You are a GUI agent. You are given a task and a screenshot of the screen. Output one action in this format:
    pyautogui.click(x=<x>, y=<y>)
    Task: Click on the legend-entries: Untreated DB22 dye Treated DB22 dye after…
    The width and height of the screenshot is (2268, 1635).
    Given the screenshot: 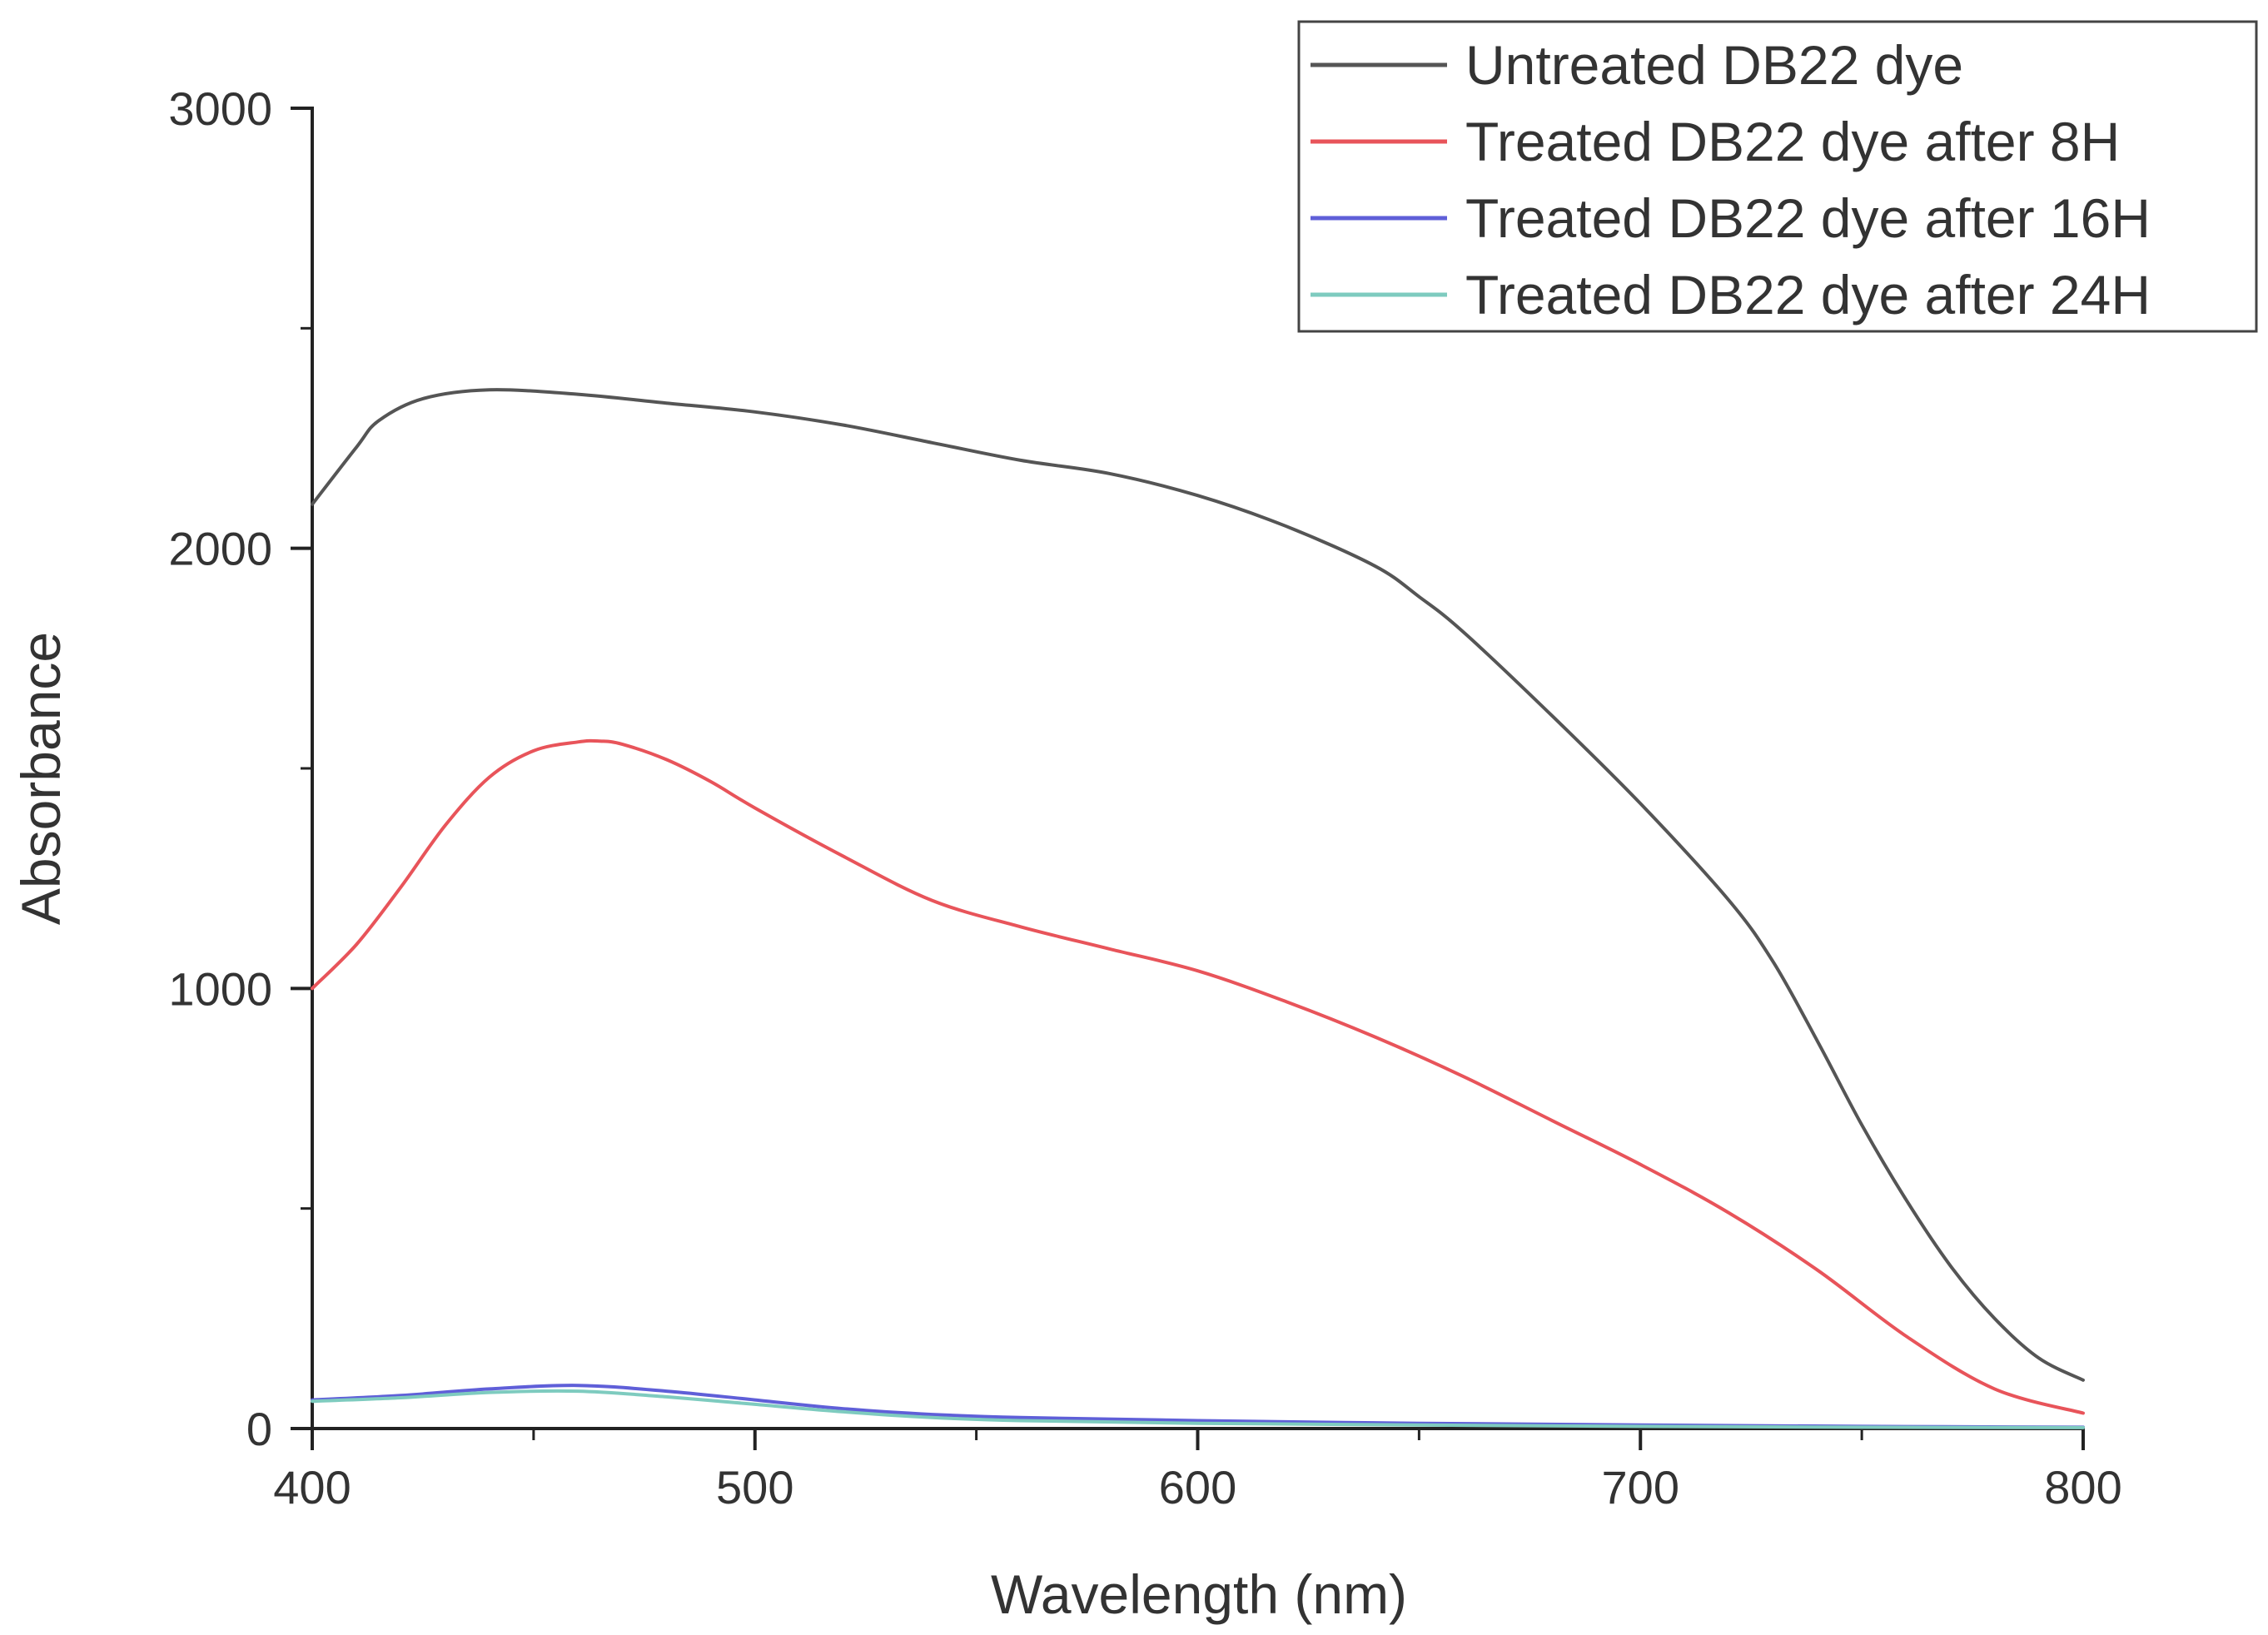 What is the action you would take?
    pyautogui.click(x=1731, y=180)
    